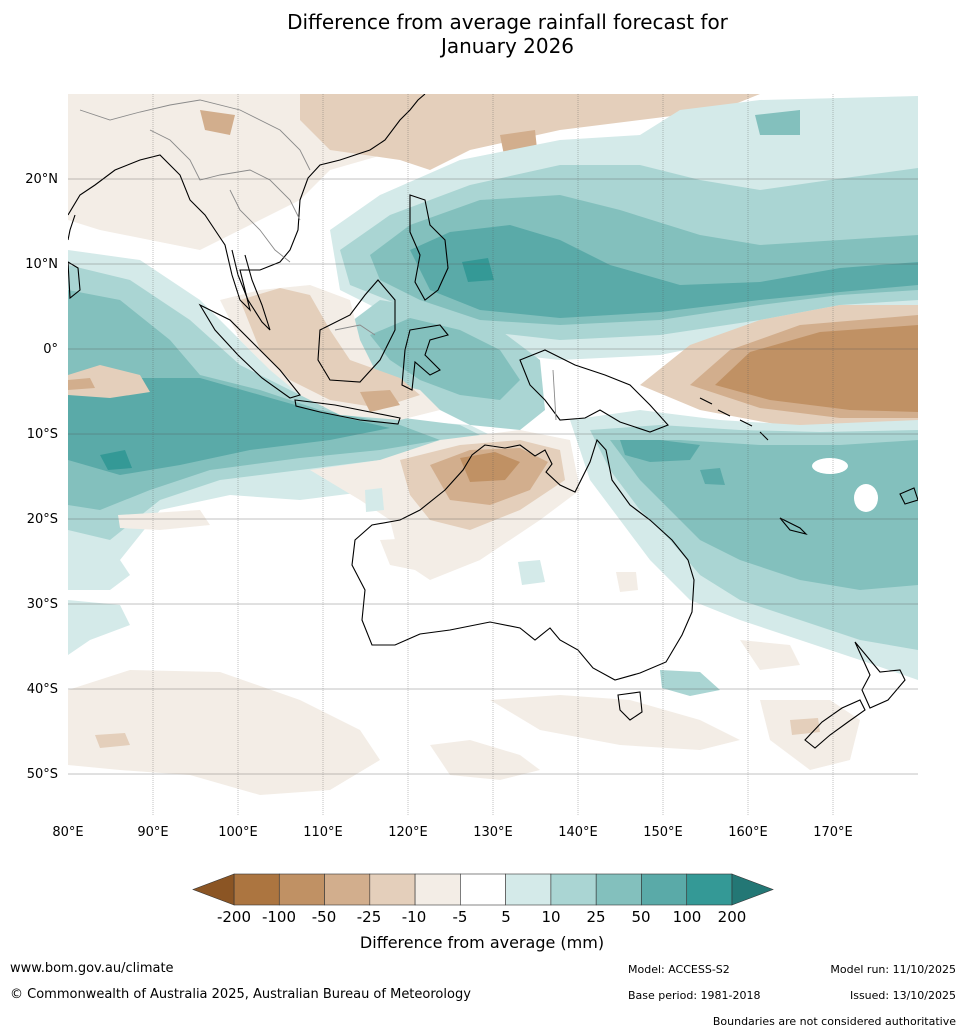 The width and height of the screenshot is (965, 1035). I want to click on lon-label: 130°E, so click(493, 832).